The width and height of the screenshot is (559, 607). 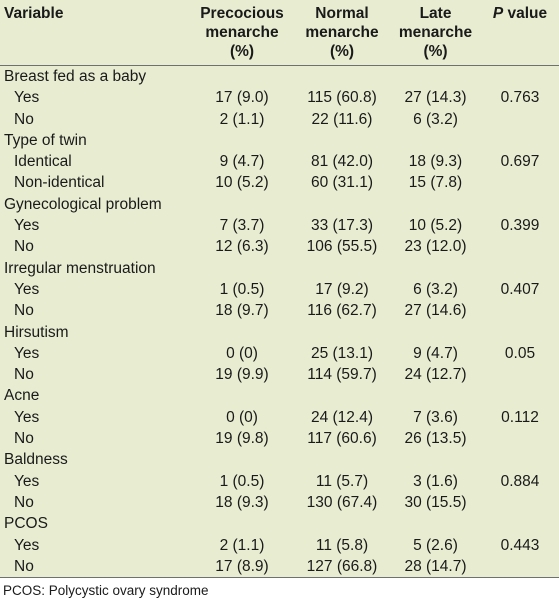 What do you see at coordinates (342, 226) in the screenshot?
I see `normal-value: 33 (17.3)` at bounding box center [342, 226].